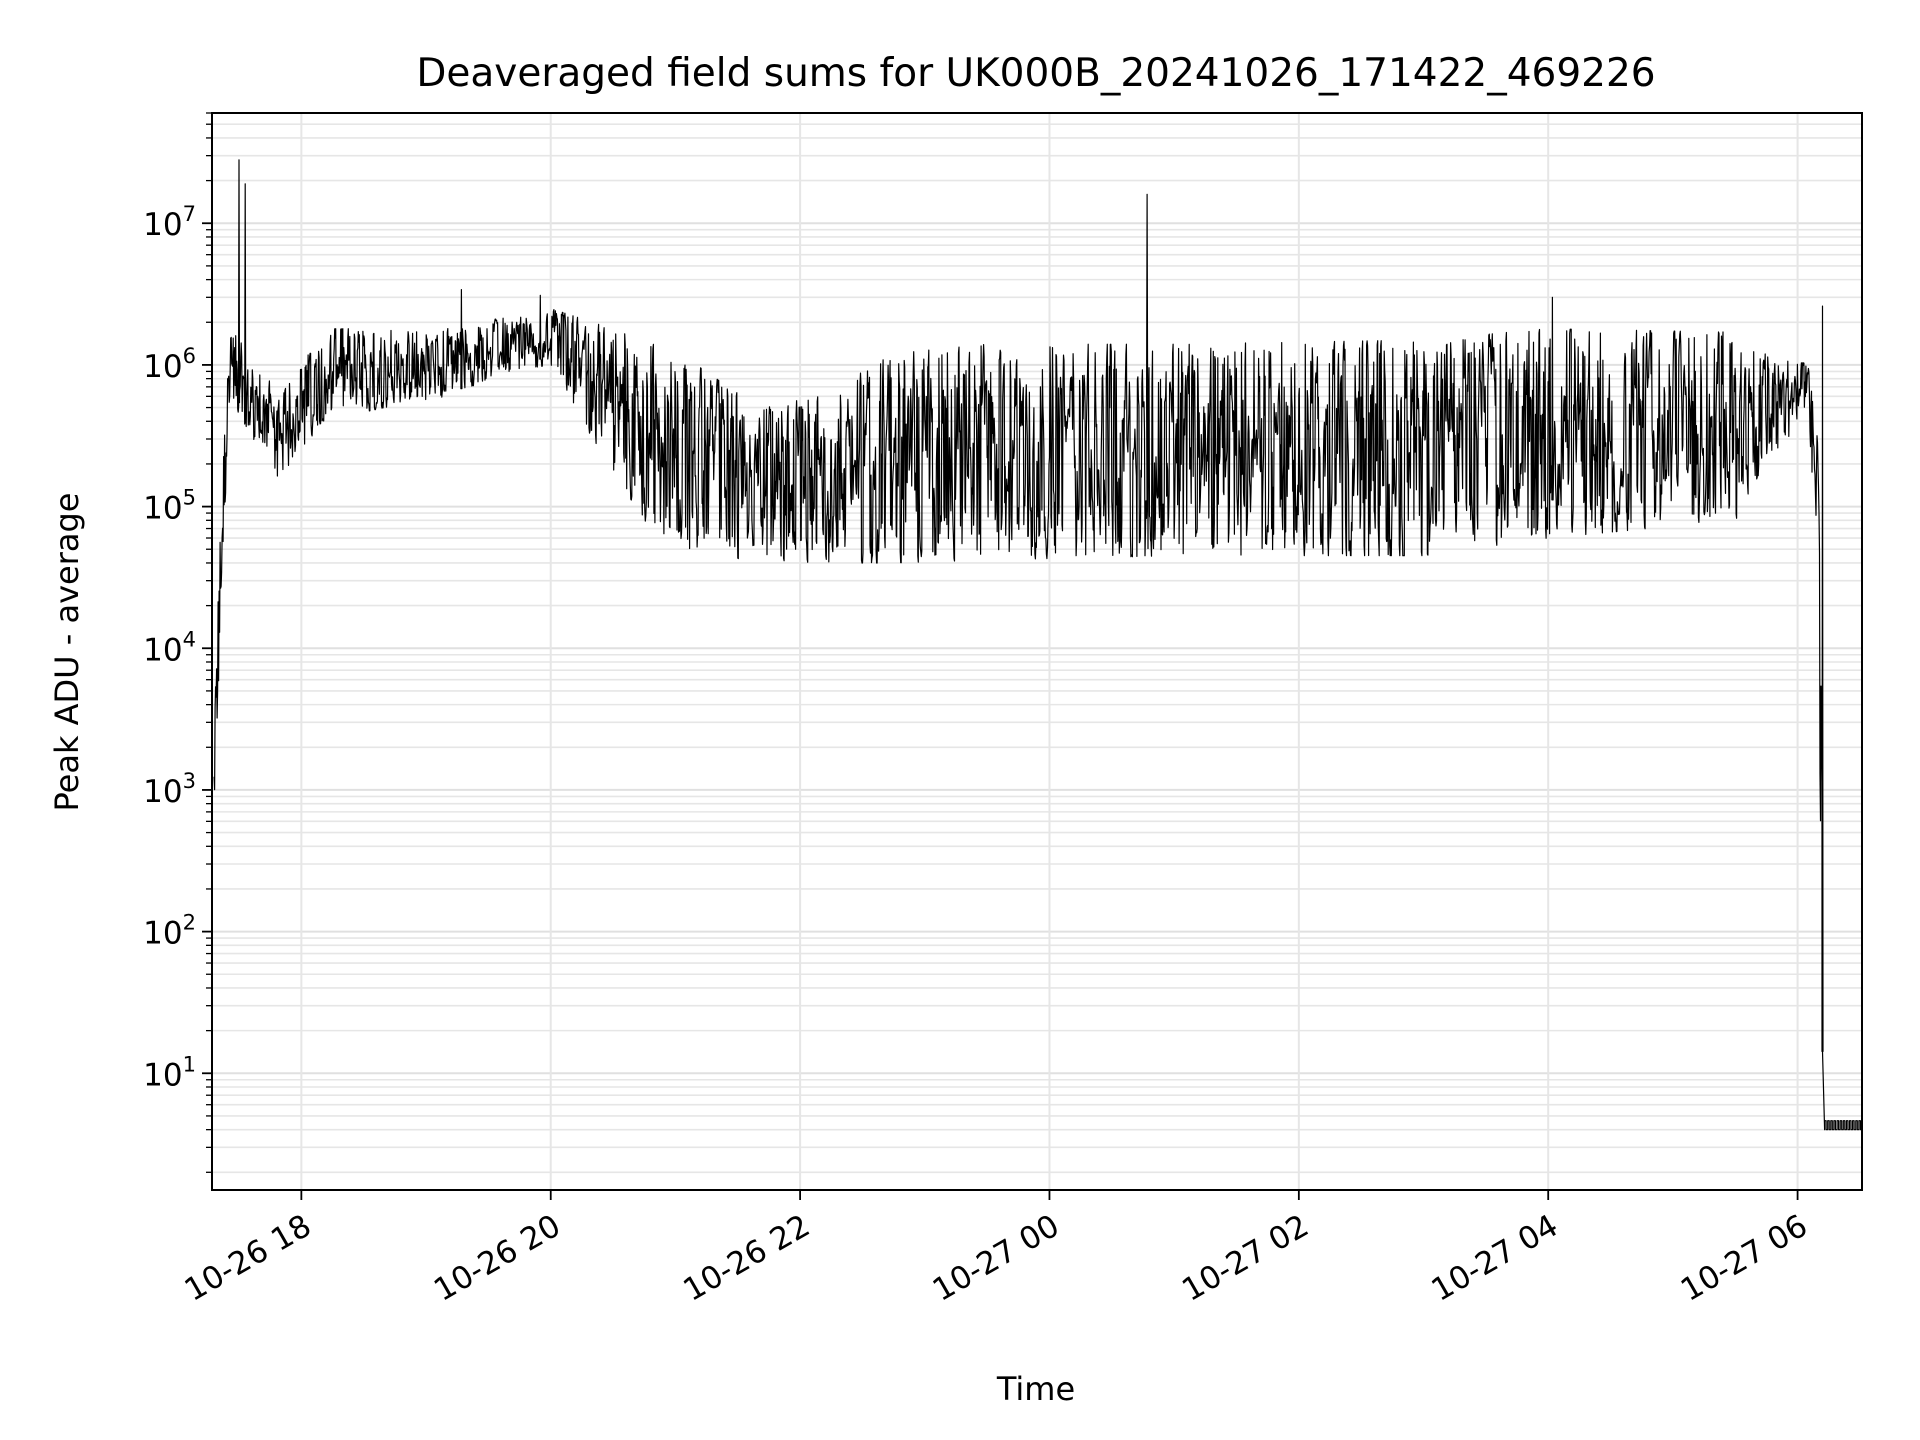 This screenshot has width=1920, height=1440. I want to click on y-tick-label: 10², so click(169, 931).